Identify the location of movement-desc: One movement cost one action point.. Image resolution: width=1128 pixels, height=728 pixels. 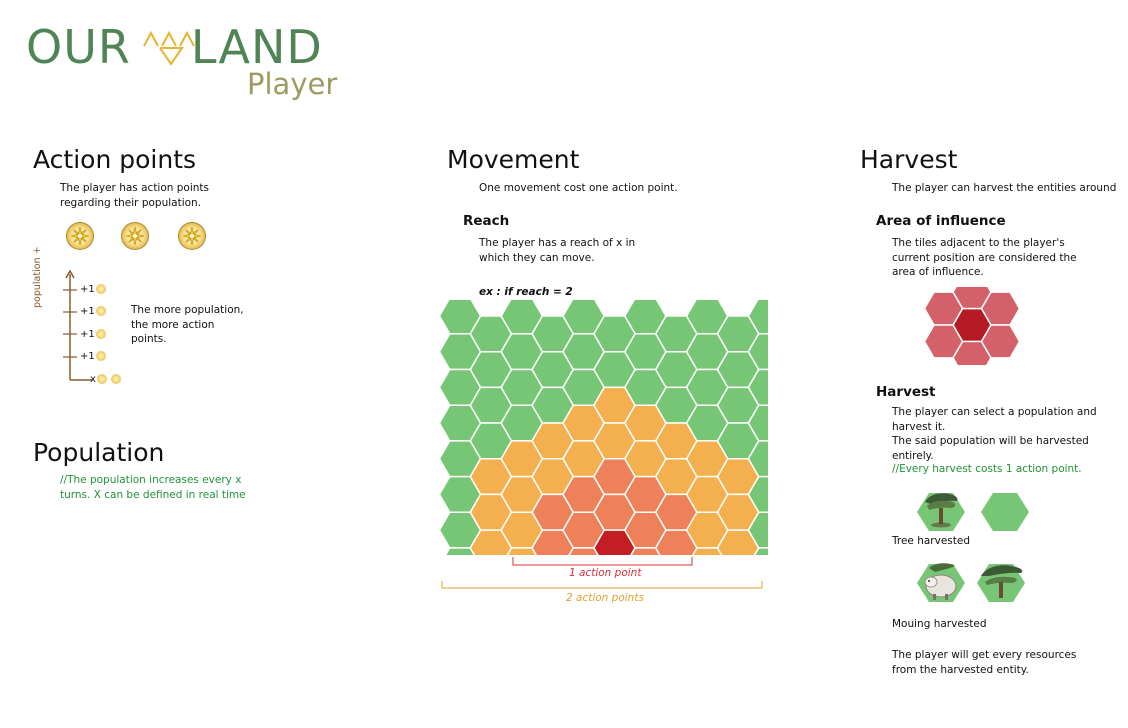
(578, 188).